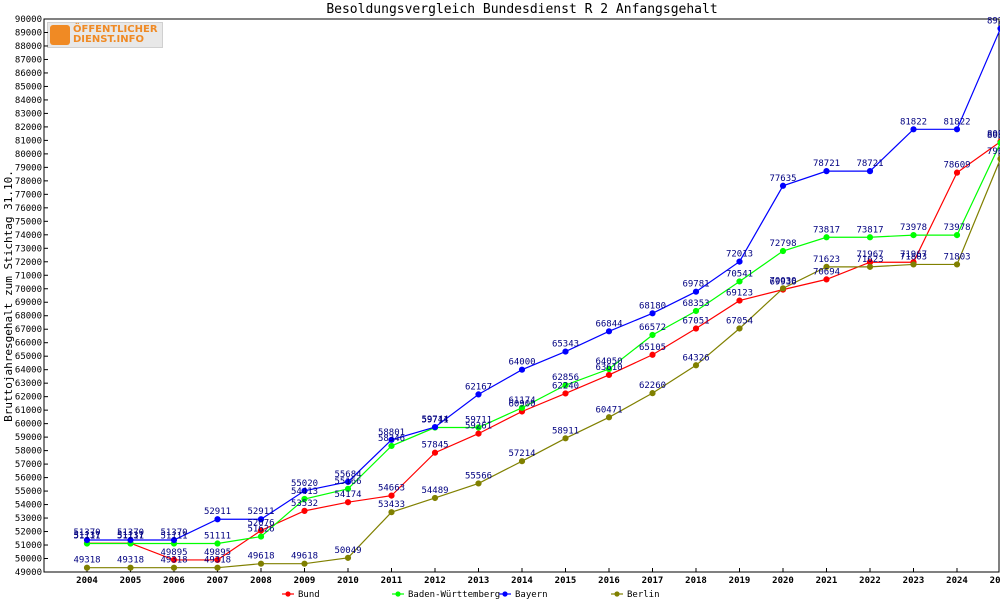  Describe the element at coordinates (782, 179) in the screenshot. I see `data-label: 77635` at that location.